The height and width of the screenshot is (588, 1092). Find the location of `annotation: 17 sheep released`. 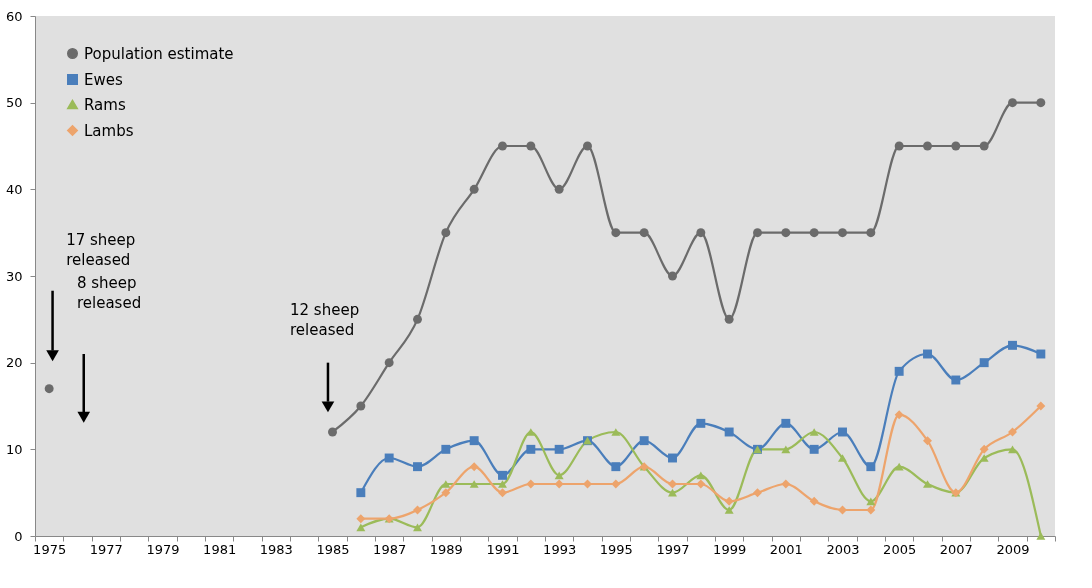

annotation: 17 sheep released is located at coordinates (101, 249).